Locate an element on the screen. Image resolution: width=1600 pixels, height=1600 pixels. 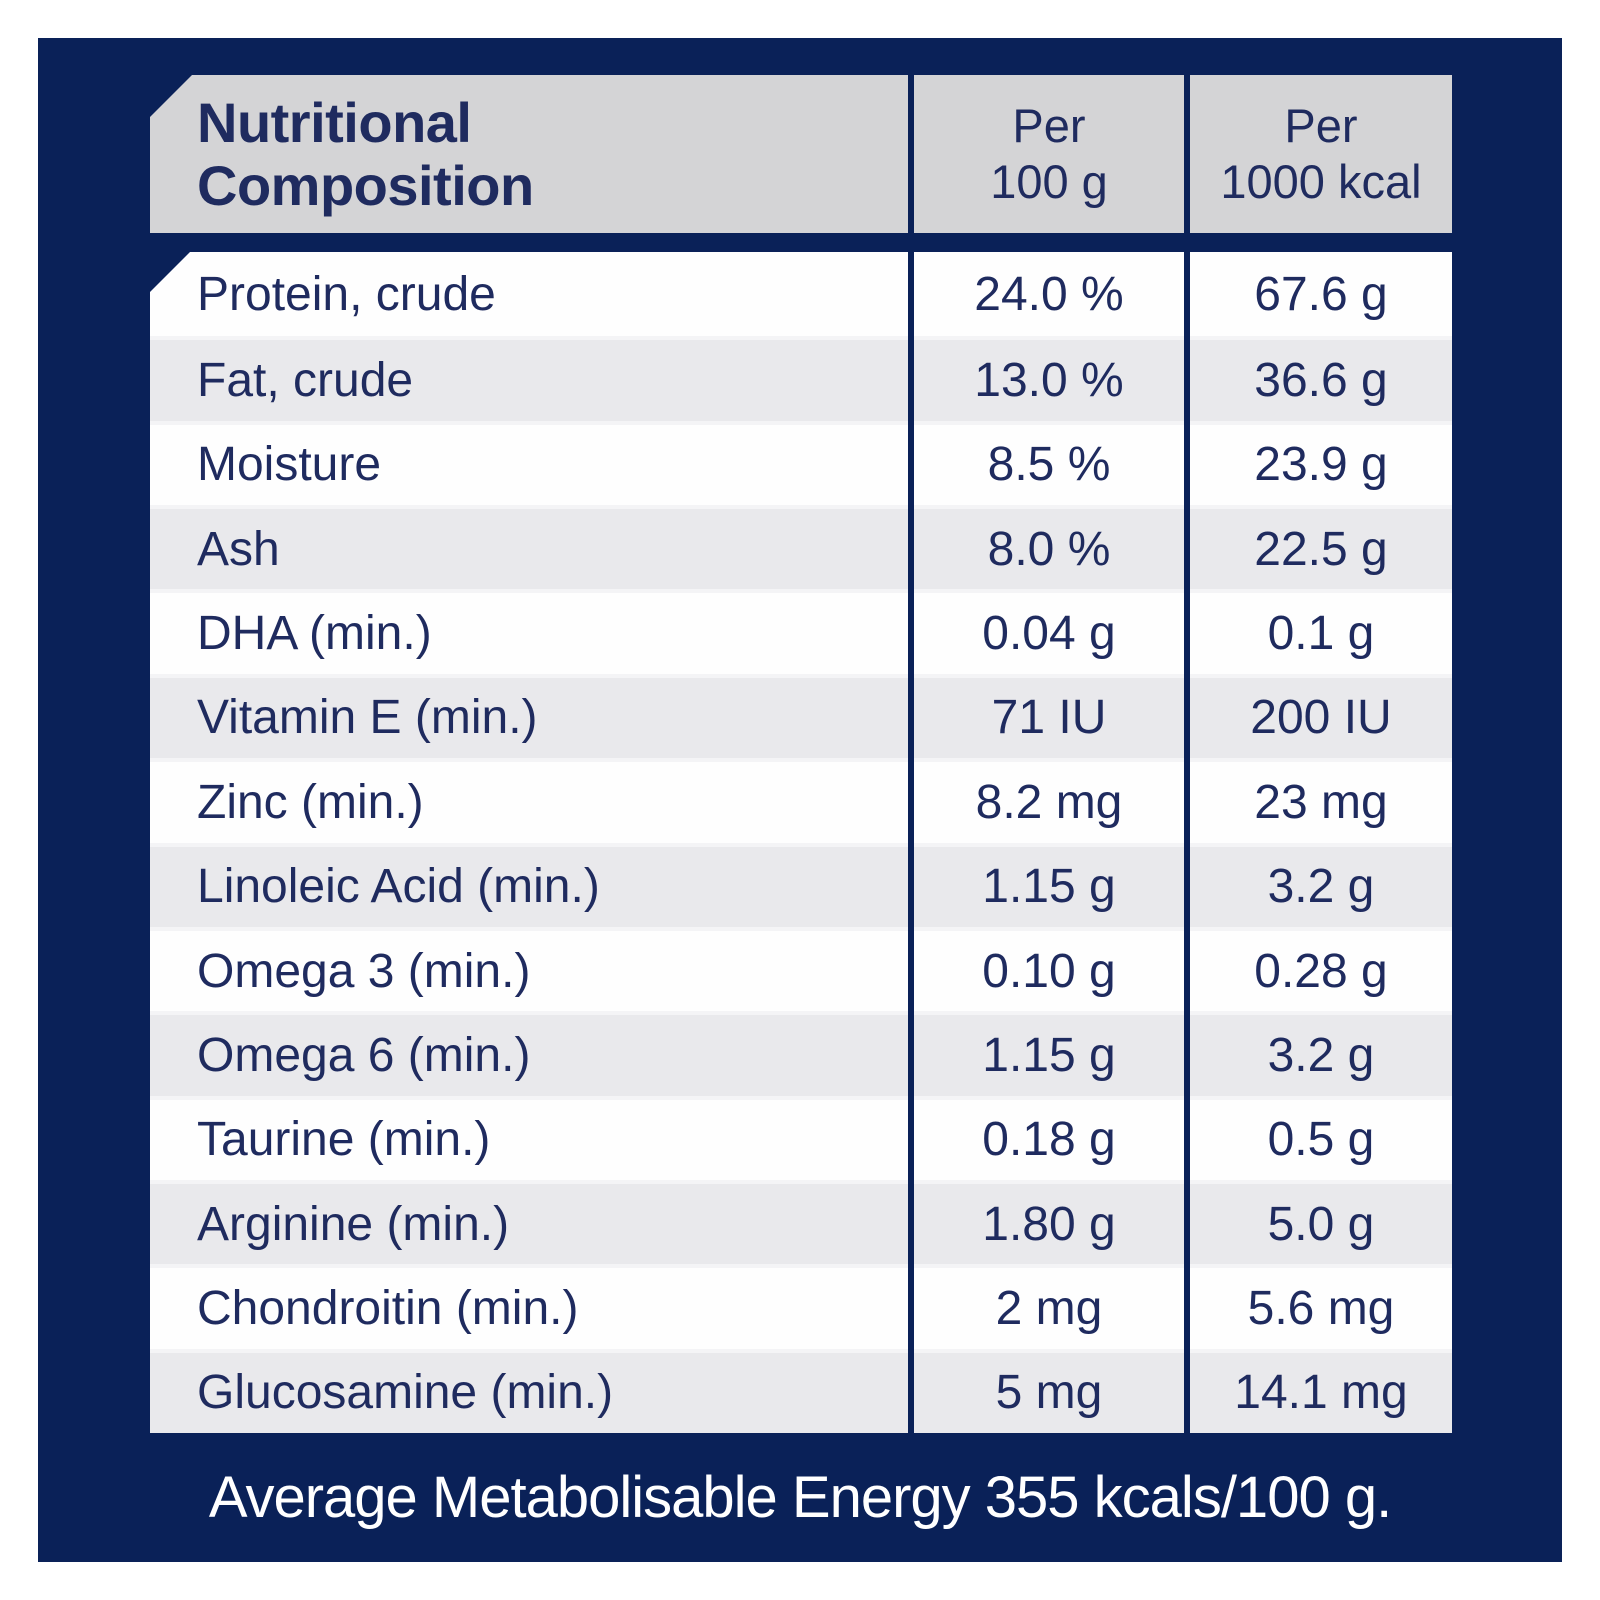
table-row: Protein, crude 24.0 % 67.6 g is located at coordinates (801, 294).